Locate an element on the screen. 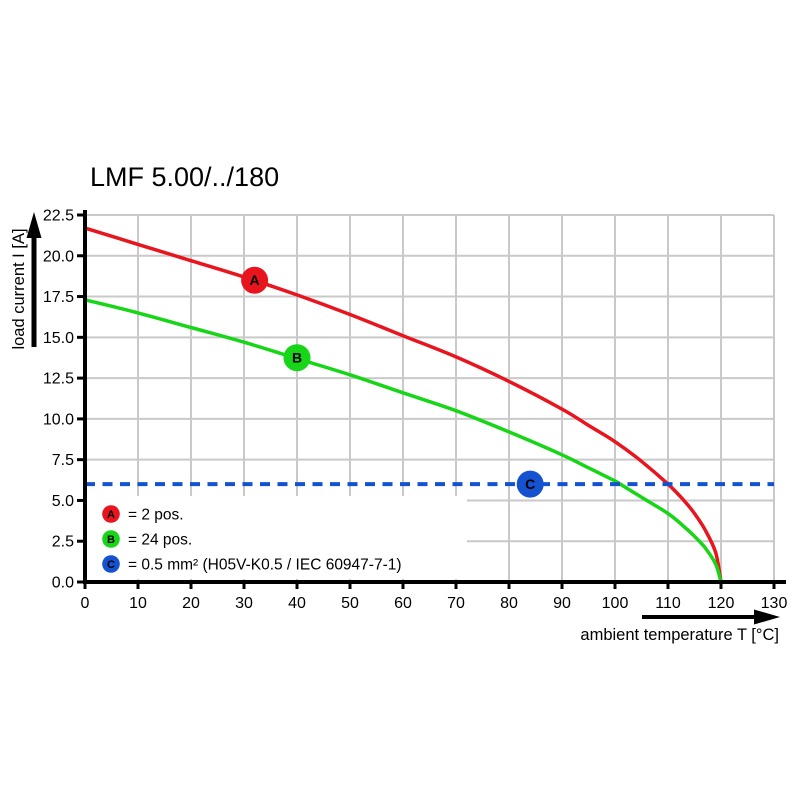 This screenshot has height=800, width=800. marker-letter: C is located at coordinates (530, 484).